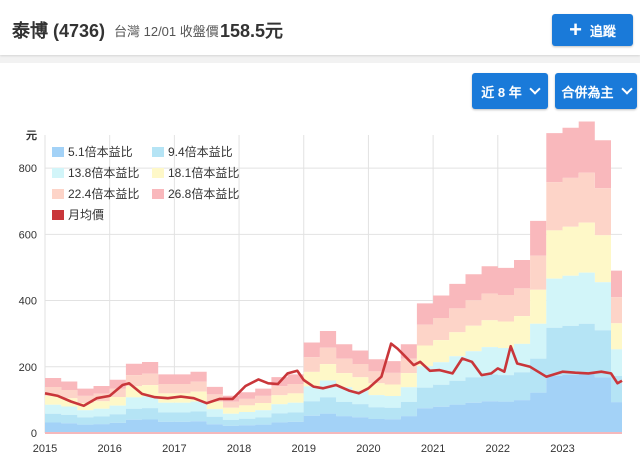 The width and height of the screenshot is (640, 460). What do you see at coordinates (501, 92) in the screenshot?
I see `range-dropdown-label: 近 8 年` at bounding box center [501, 92].